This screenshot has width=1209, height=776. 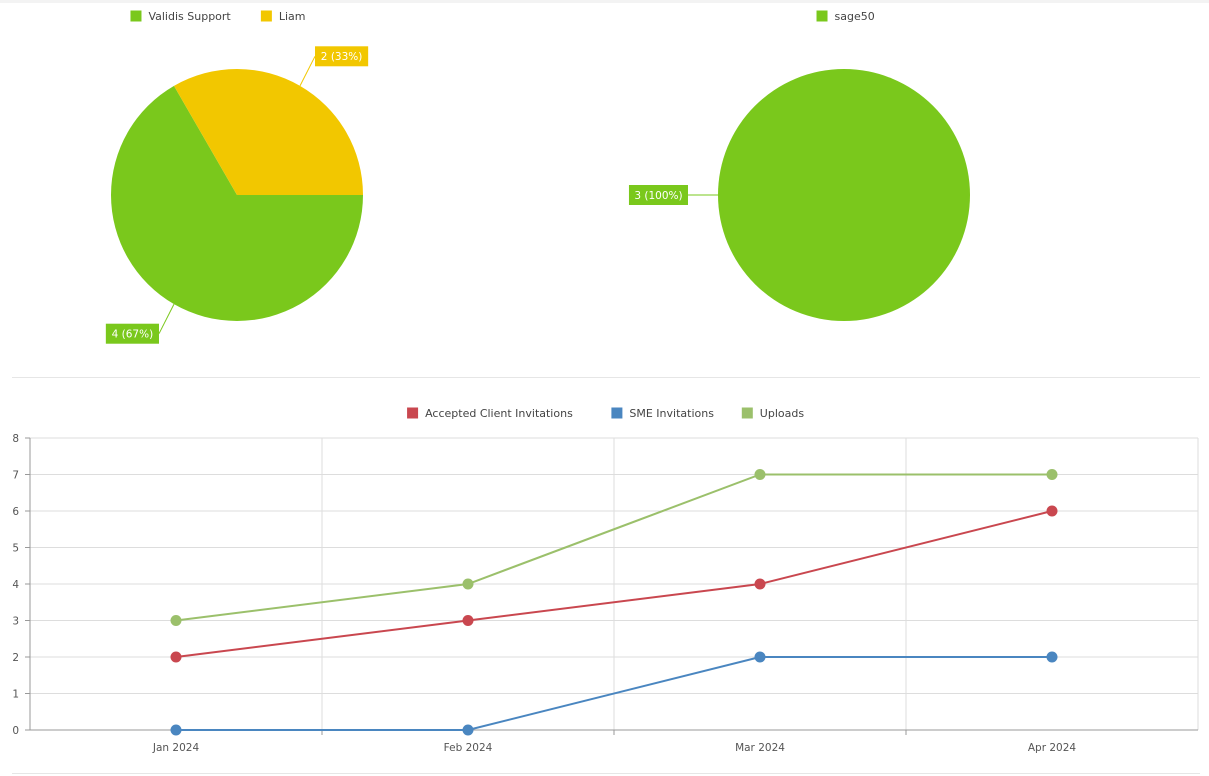 I want to click on x-tick-label: Mar 2024, so click(x=760, y=748).